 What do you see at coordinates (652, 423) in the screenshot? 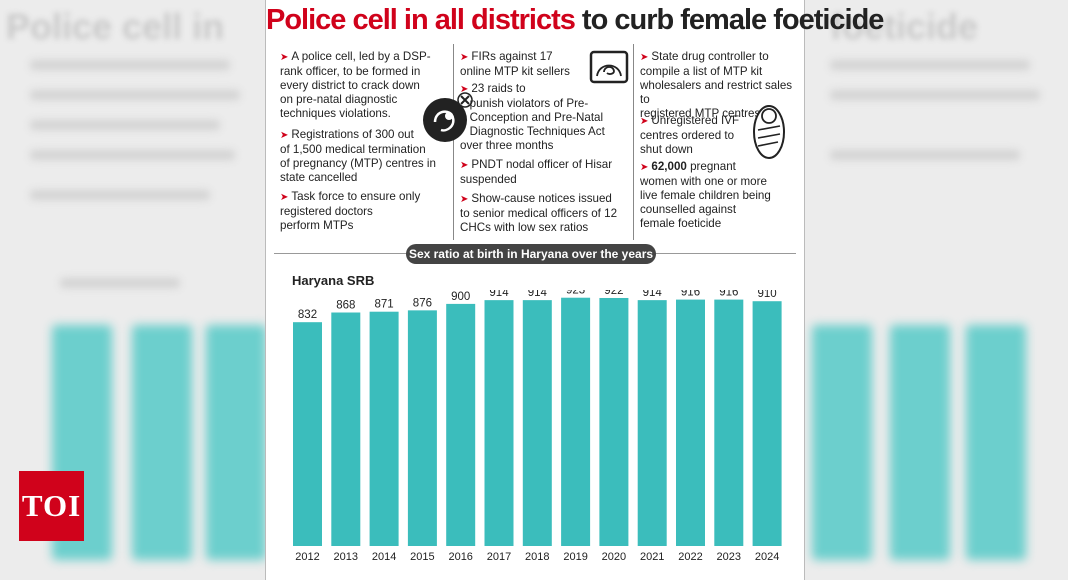
I see `bar-2021` at bounding box center [652, 423].